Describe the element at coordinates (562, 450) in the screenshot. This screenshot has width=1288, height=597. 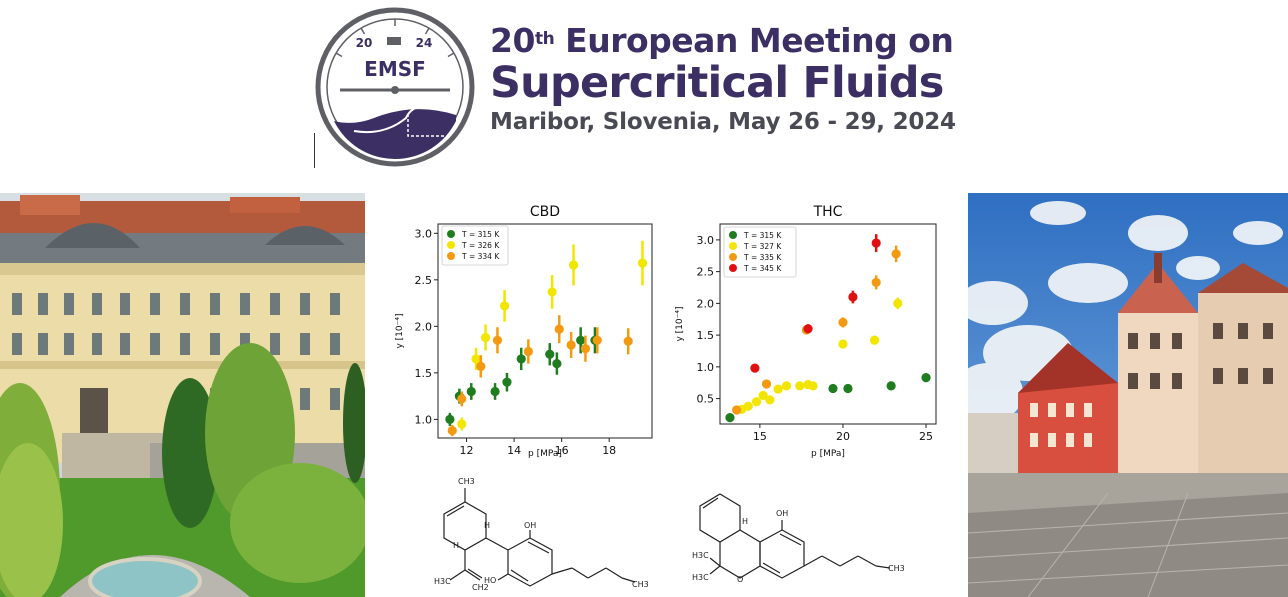
I see `x-tick-label: 16` at that location.